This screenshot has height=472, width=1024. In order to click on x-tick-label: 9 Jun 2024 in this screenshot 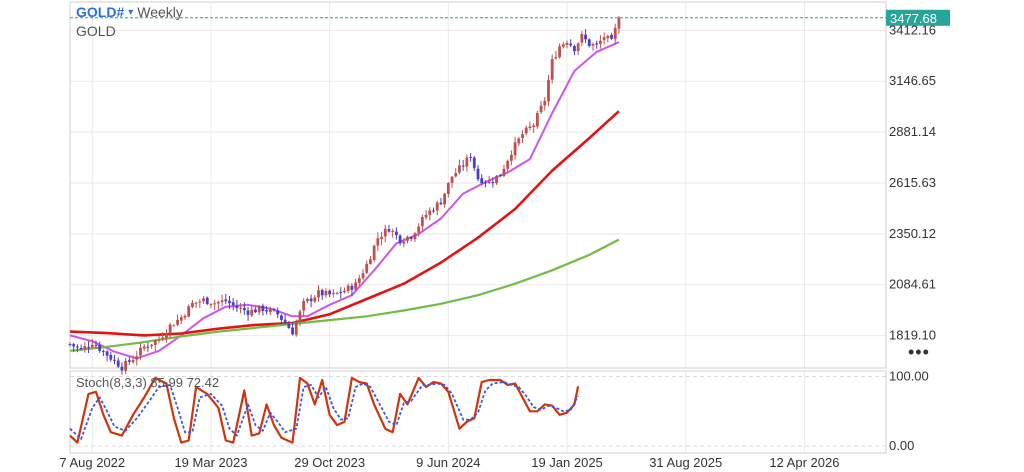, I will do `click(448, 462)`.